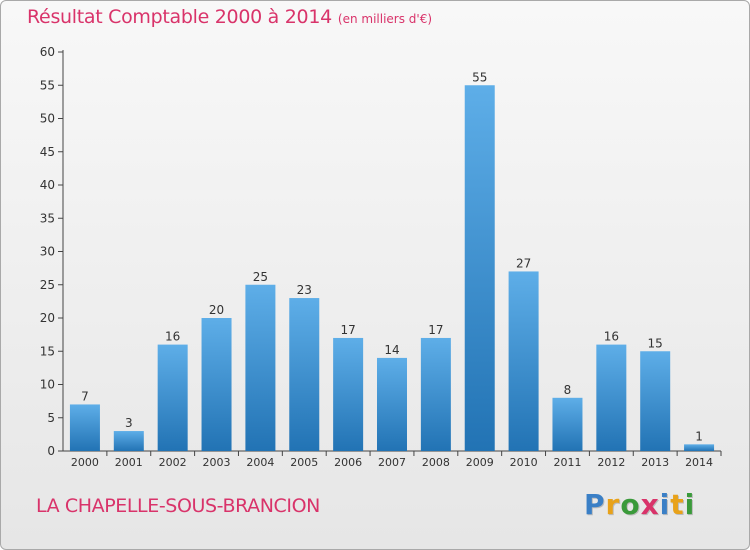  I want to click on x-tick-label: 2006, so click(348, 462).